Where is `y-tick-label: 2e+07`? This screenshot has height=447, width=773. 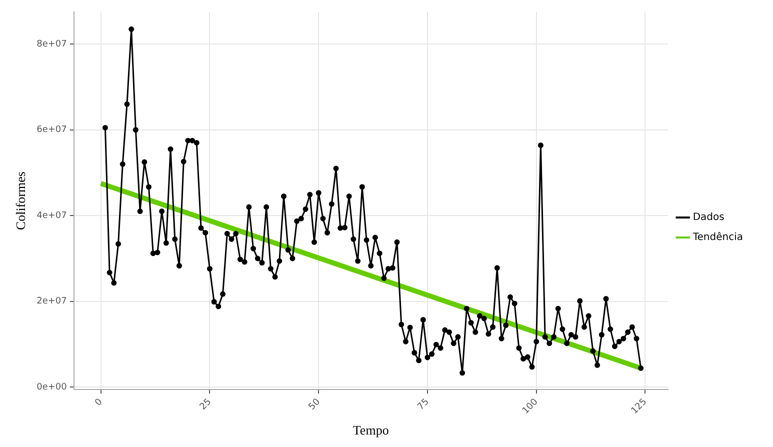
y-tick-label: 2e+07 is located at coordinates (51, 301).